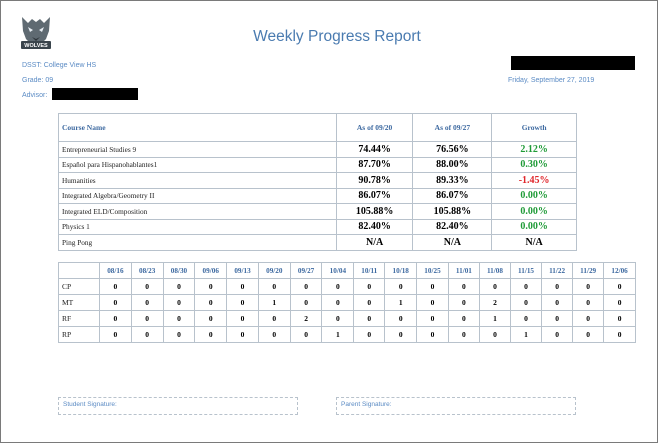  What do you see at coordinates (374, 242) in the screenshot?
I see `course-prev-cell: N/A` at bounding box center [374, 242].